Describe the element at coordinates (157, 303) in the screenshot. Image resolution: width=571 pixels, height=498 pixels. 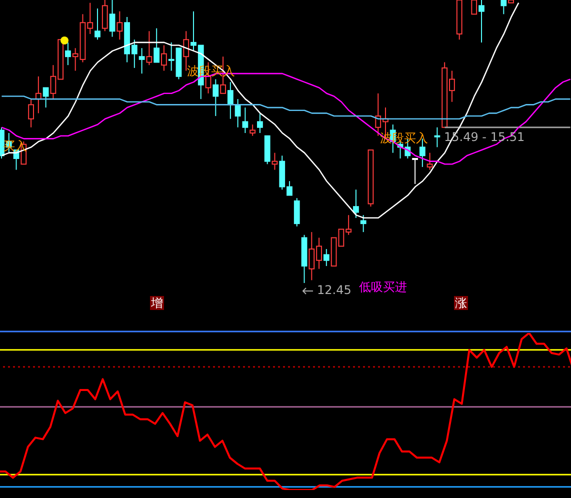
I see `text: 增` at that location.